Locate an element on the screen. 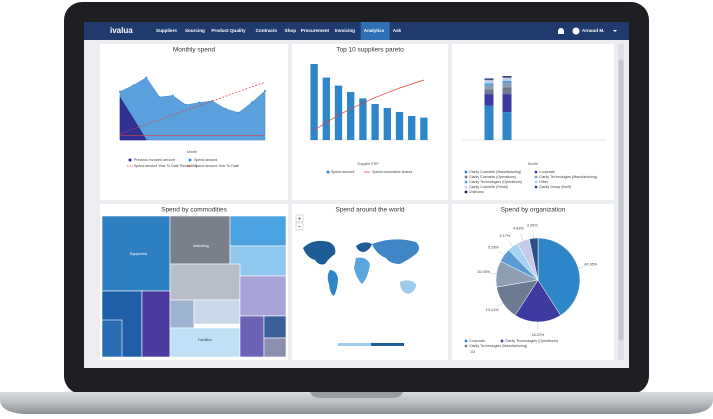 Image resolution: width=713 pixels, height=419 pixels. user-avatar is located at coordinates (576, 31).